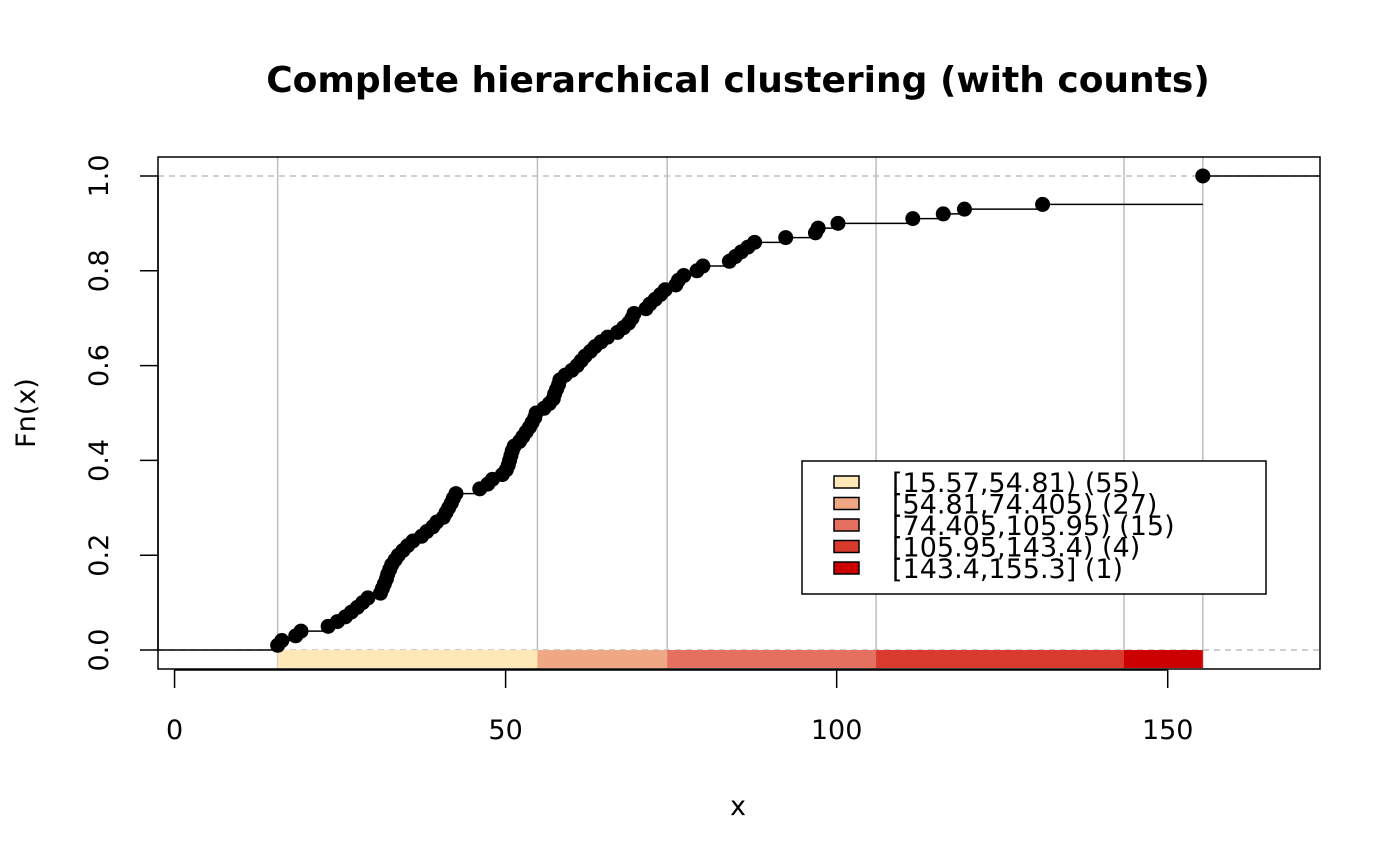  What do you see at coordinates (837, 730) in the screenshot?
I see `x-tick-label: 100` at bounding box center [837, 730].